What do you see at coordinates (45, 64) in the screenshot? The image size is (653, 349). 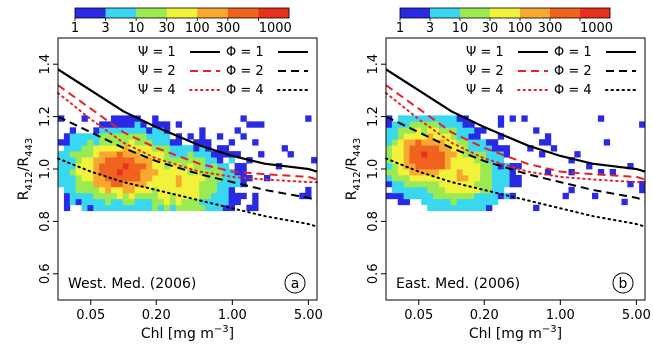 I see `y-tick-label: 1.4` at bounding box center [45, 64].